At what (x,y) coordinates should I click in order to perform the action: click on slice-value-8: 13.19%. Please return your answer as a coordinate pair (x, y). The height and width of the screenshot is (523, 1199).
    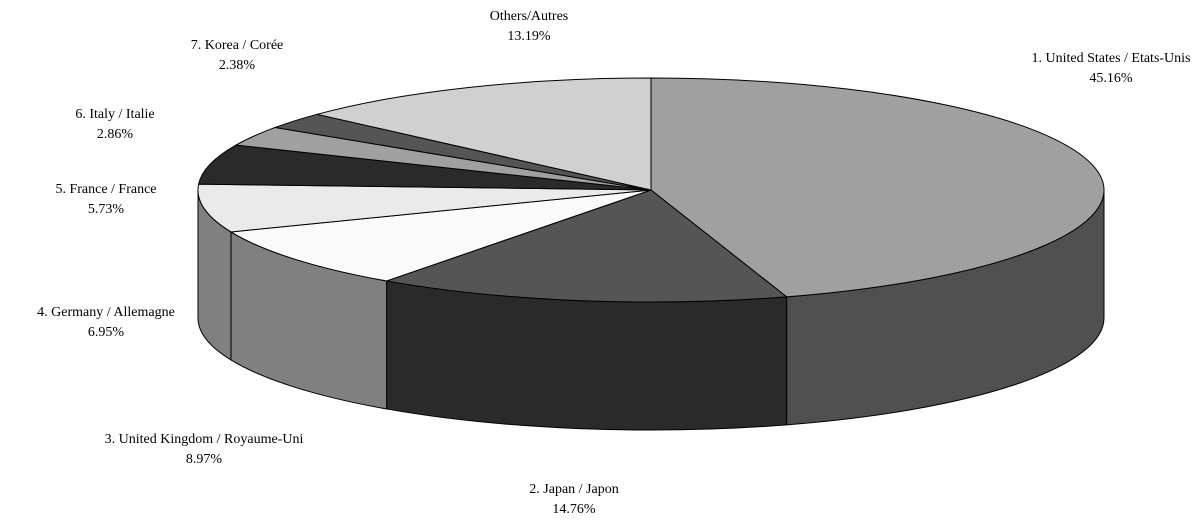
    Looking at the image, I should click on (529, 36).